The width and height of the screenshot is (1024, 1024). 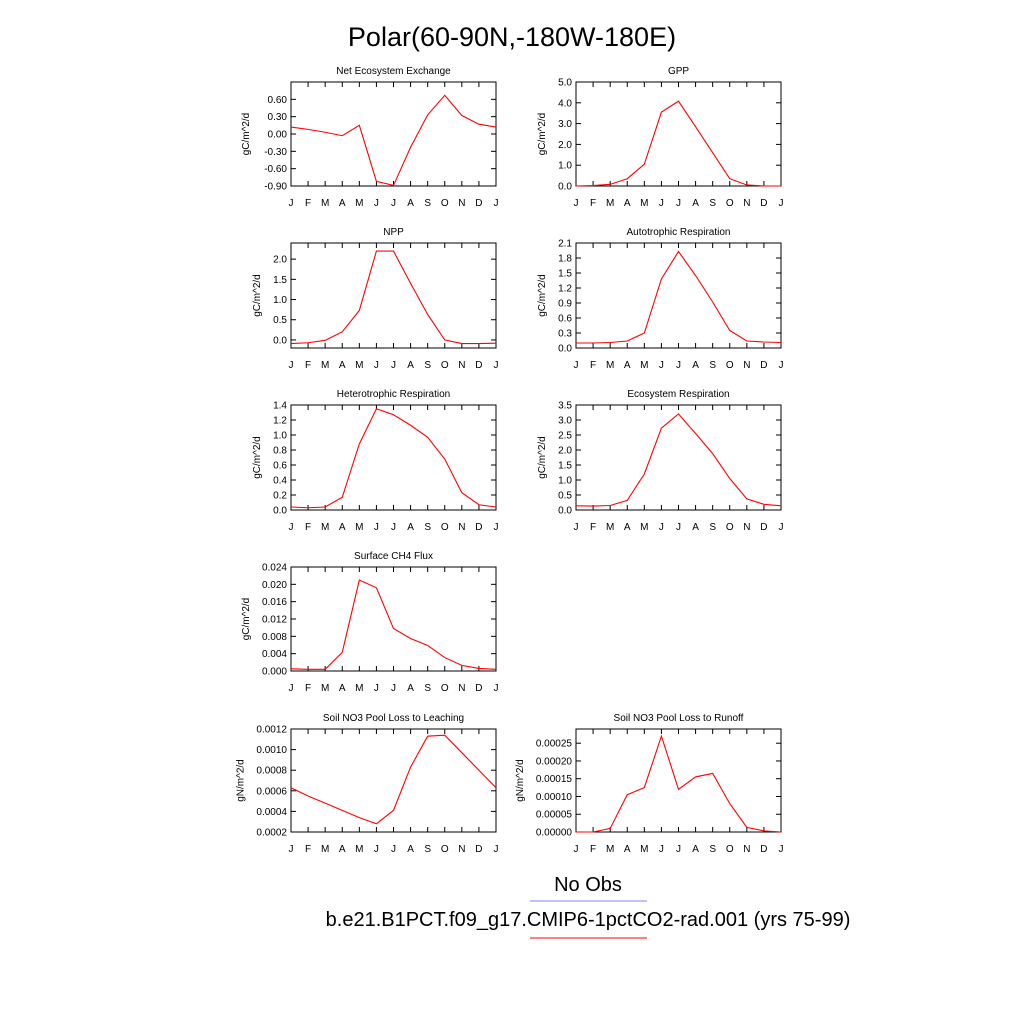 I want to click on y-tick-label: 2.1, so click(x=565, y=244).